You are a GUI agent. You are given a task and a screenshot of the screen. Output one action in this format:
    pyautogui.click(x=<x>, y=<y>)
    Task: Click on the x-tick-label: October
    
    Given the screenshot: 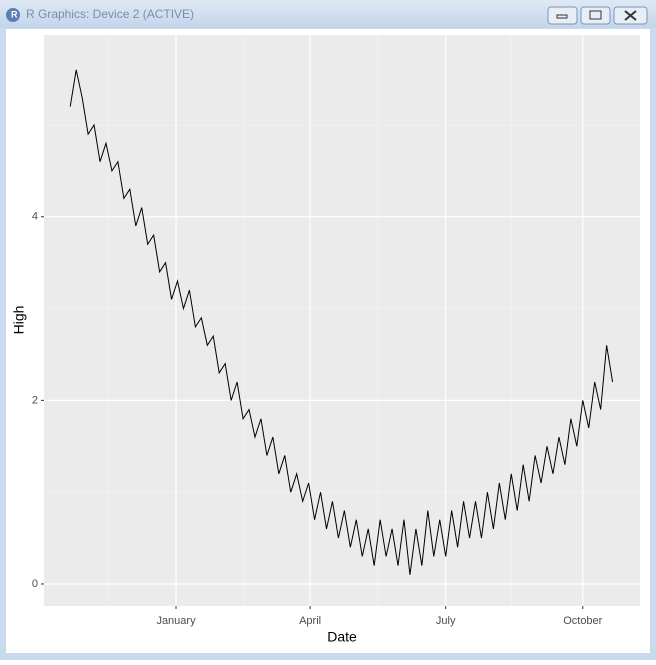 What is the action you would take?
    pyautogui.click(x=582, y=621)
    